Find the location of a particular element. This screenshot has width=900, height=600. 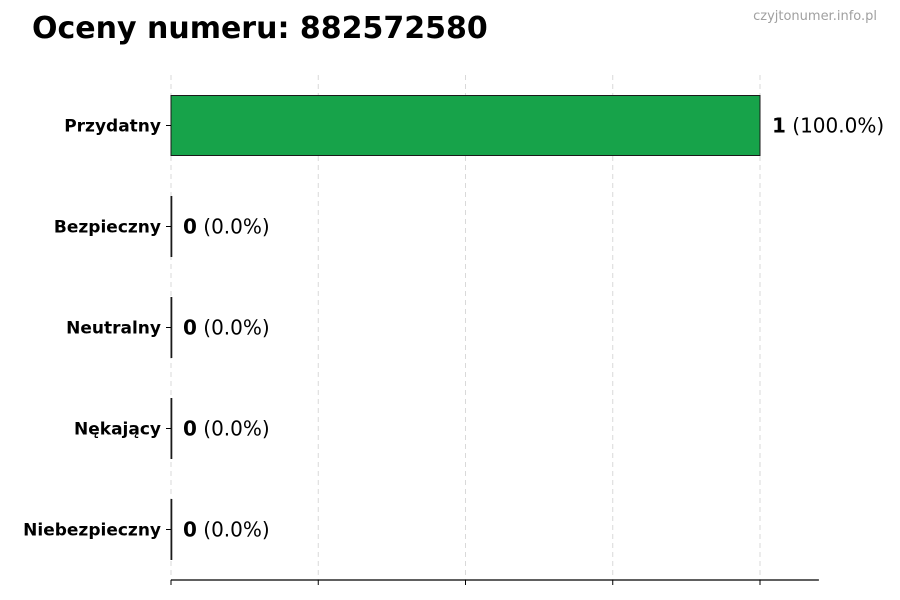

y-tick-label: Nękający is located at coordinates (117, 430).